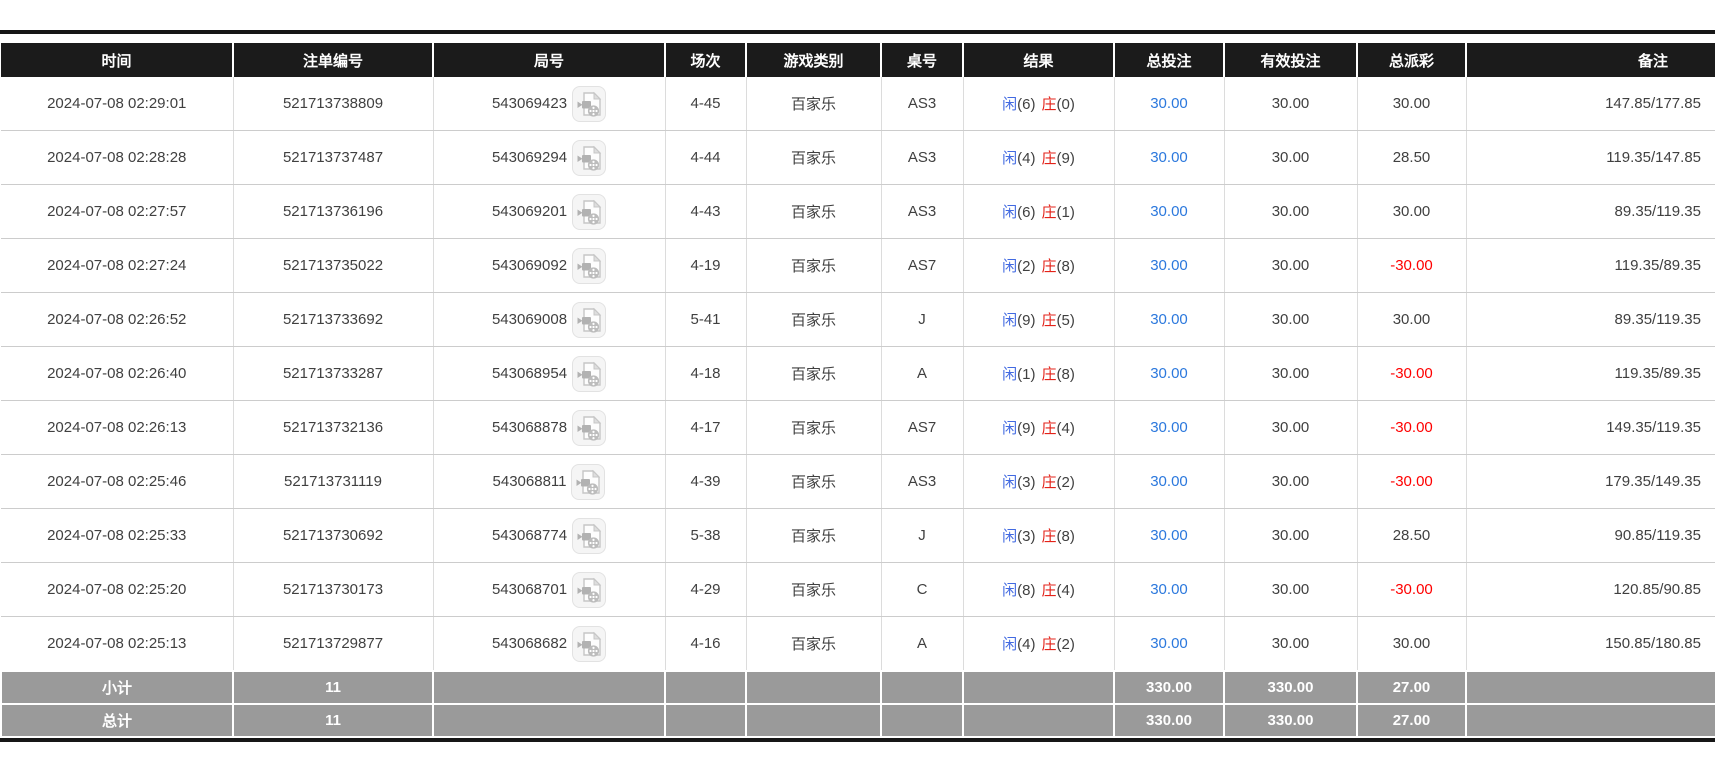  What do you see at coordinates (1590, 644) in the screenshot?
I see `remark-cell: 150.85/180.85` at bounding box center [1590, 644].